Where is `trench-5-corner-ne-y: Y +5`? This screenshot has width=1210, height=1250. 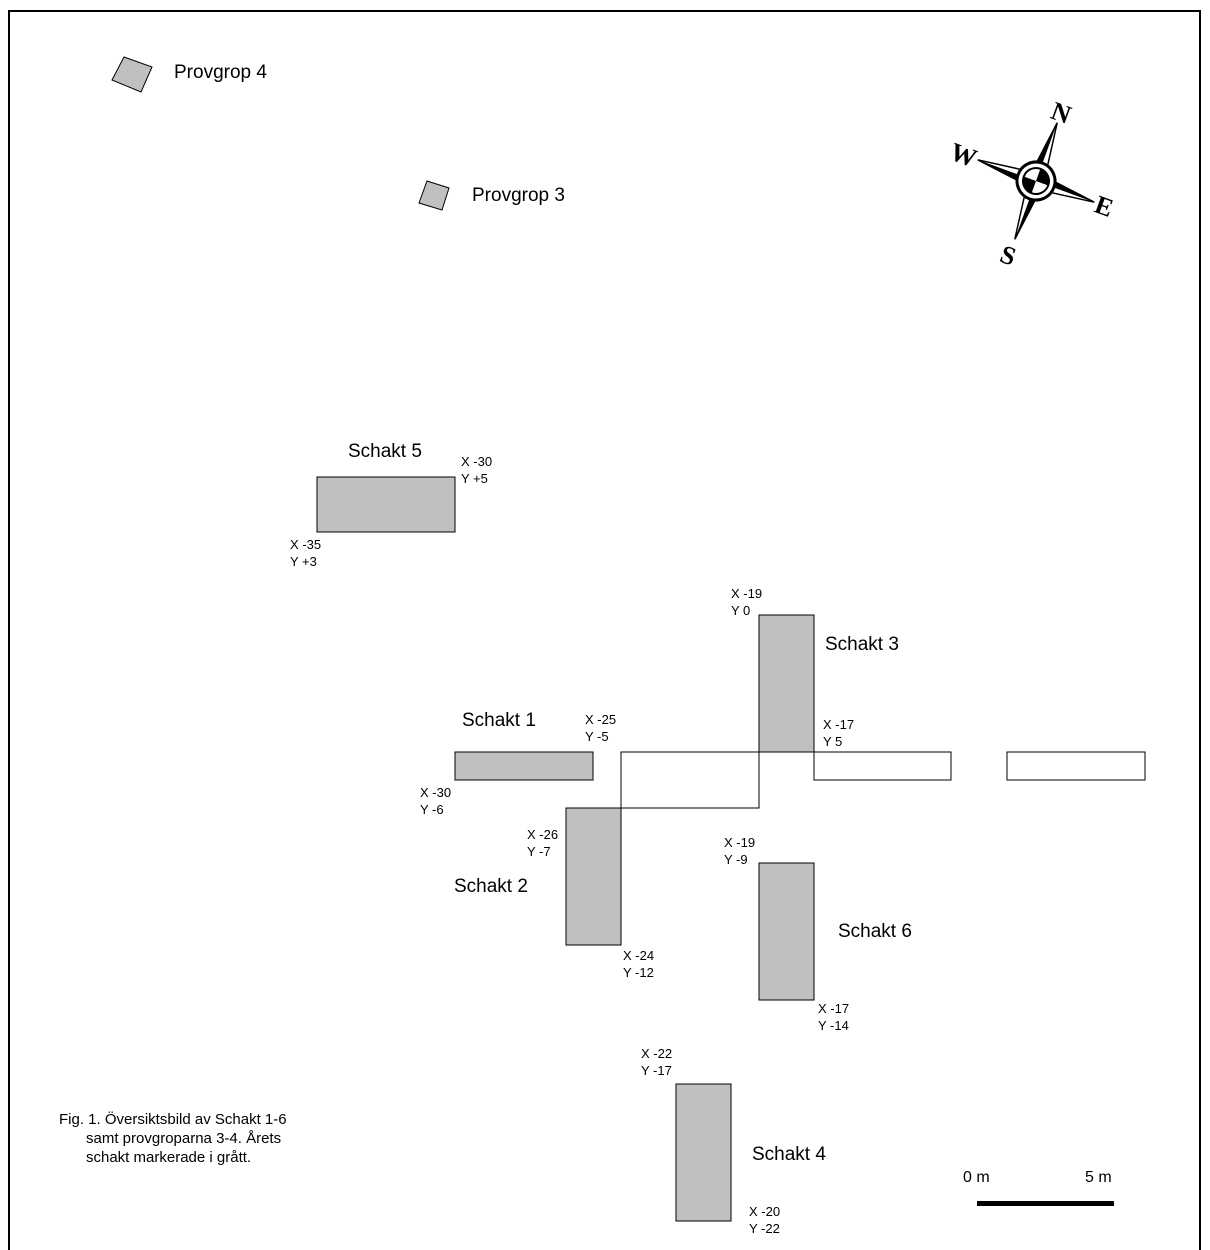 trench-5-corner-ne-y: Y +5 is located at coordinates (474, 478).